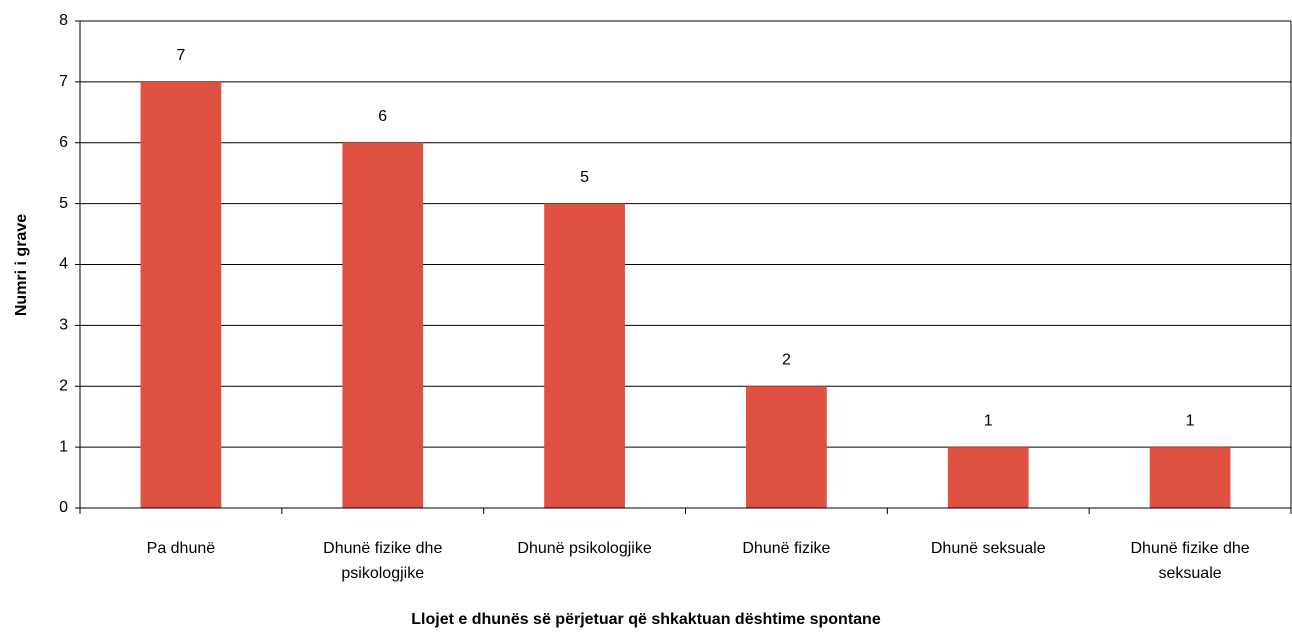  What do you see at coordinates (63, 20) in the screenshot?
I see `y-tick-label: 8` at bounding box center [63, 20].